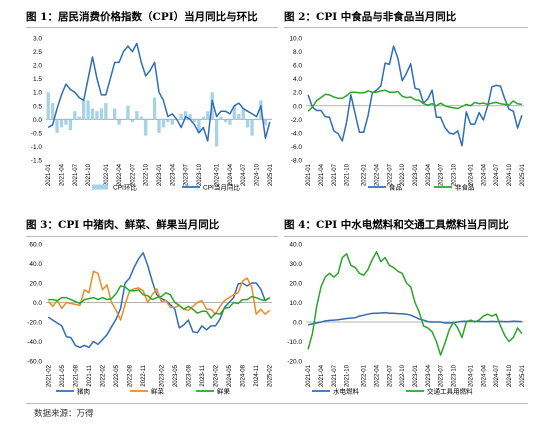 The image size is (550, 424). Describe the element at coordinates (162, 375) in the screenshot. I see `x-tick-label: 2023-02` at that location.